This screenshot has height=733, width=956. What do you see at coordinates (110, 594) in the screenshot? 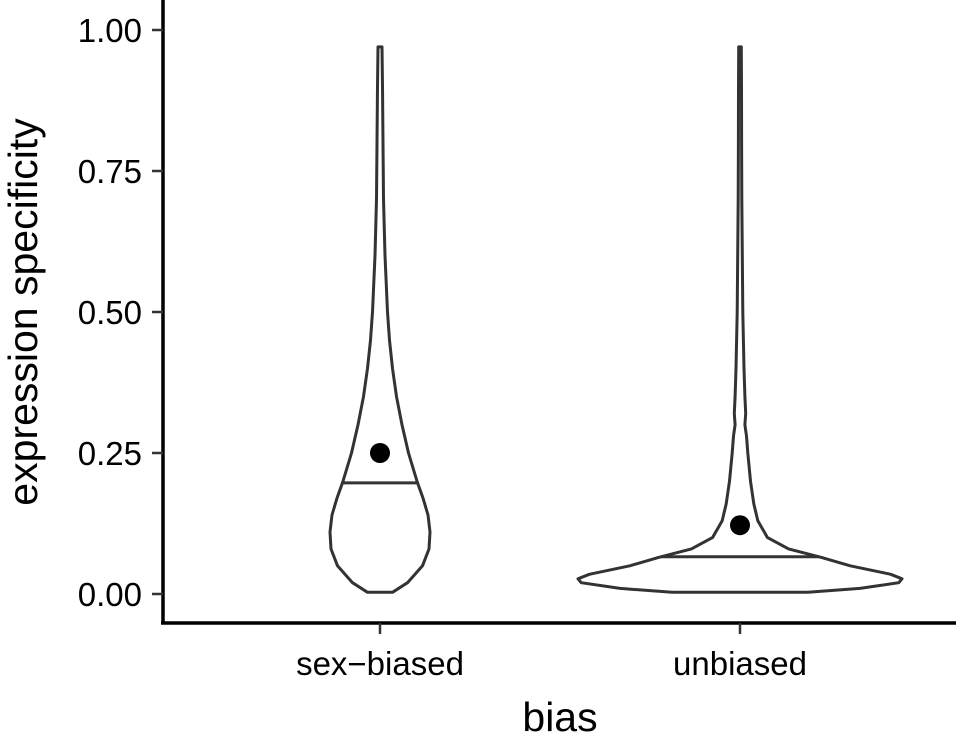
I see `y-tick-label: 0.00` at bounding box center [110, 594].